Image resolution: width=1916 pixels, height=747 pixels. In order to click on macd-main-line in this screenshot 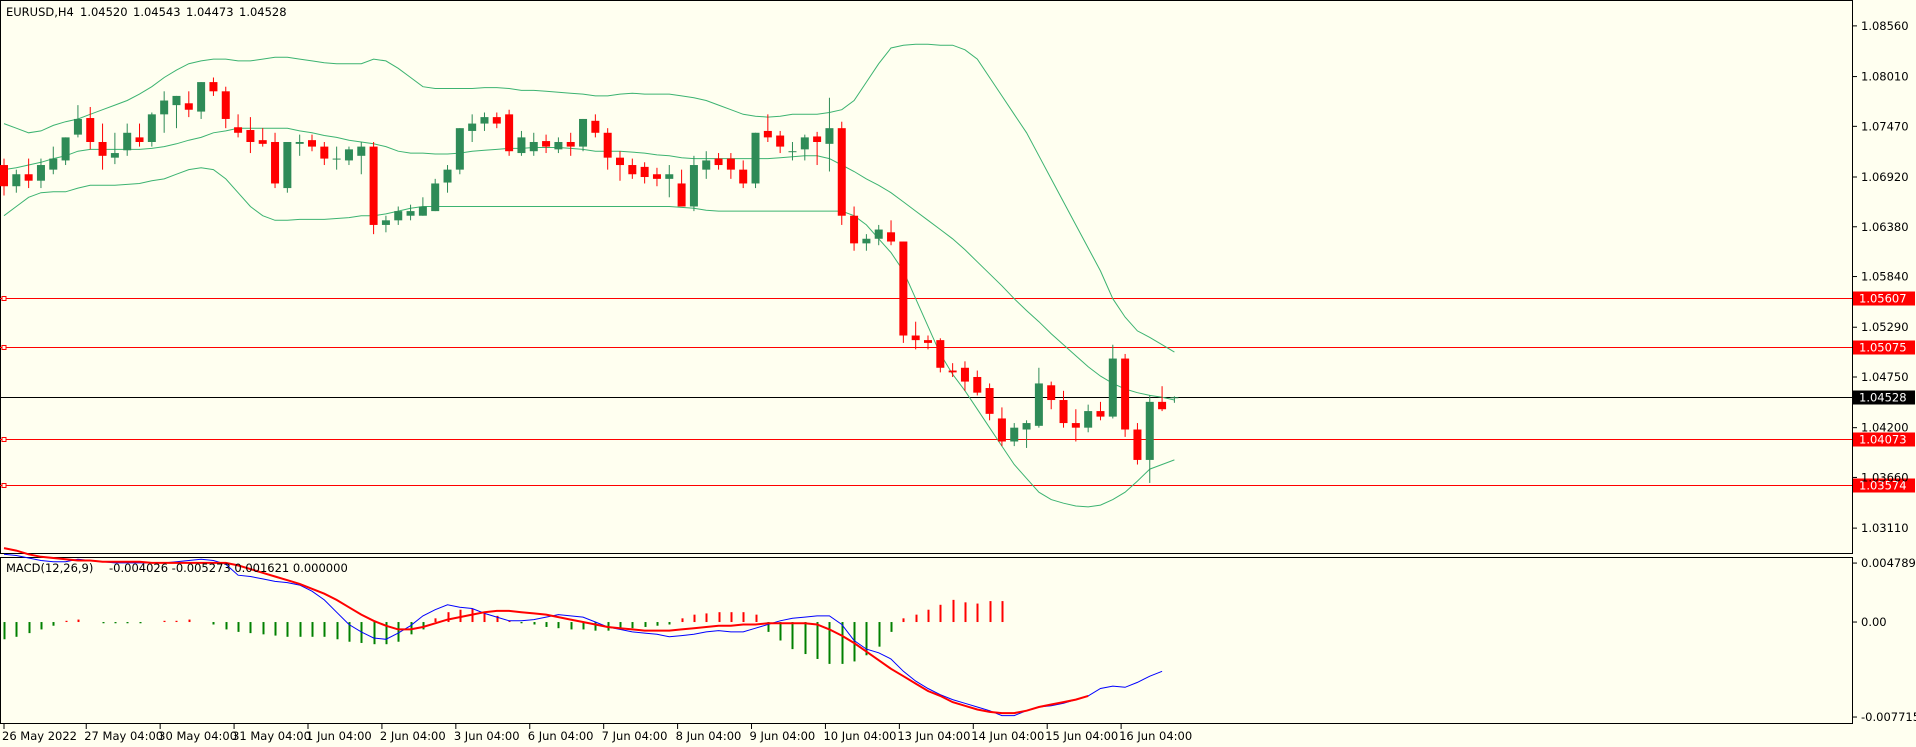, I will do `click(583, 635)`.